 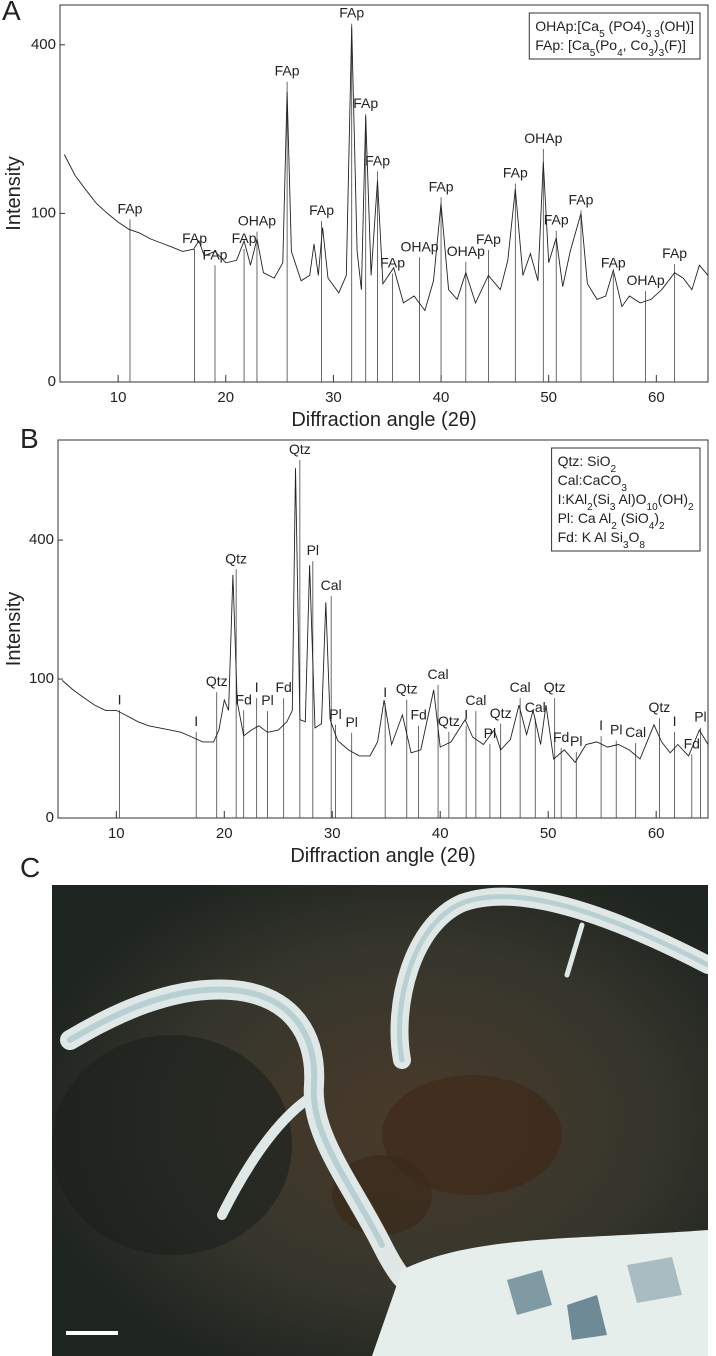 I want to click on legend-subscript: 5, so click(x=593, y=53).